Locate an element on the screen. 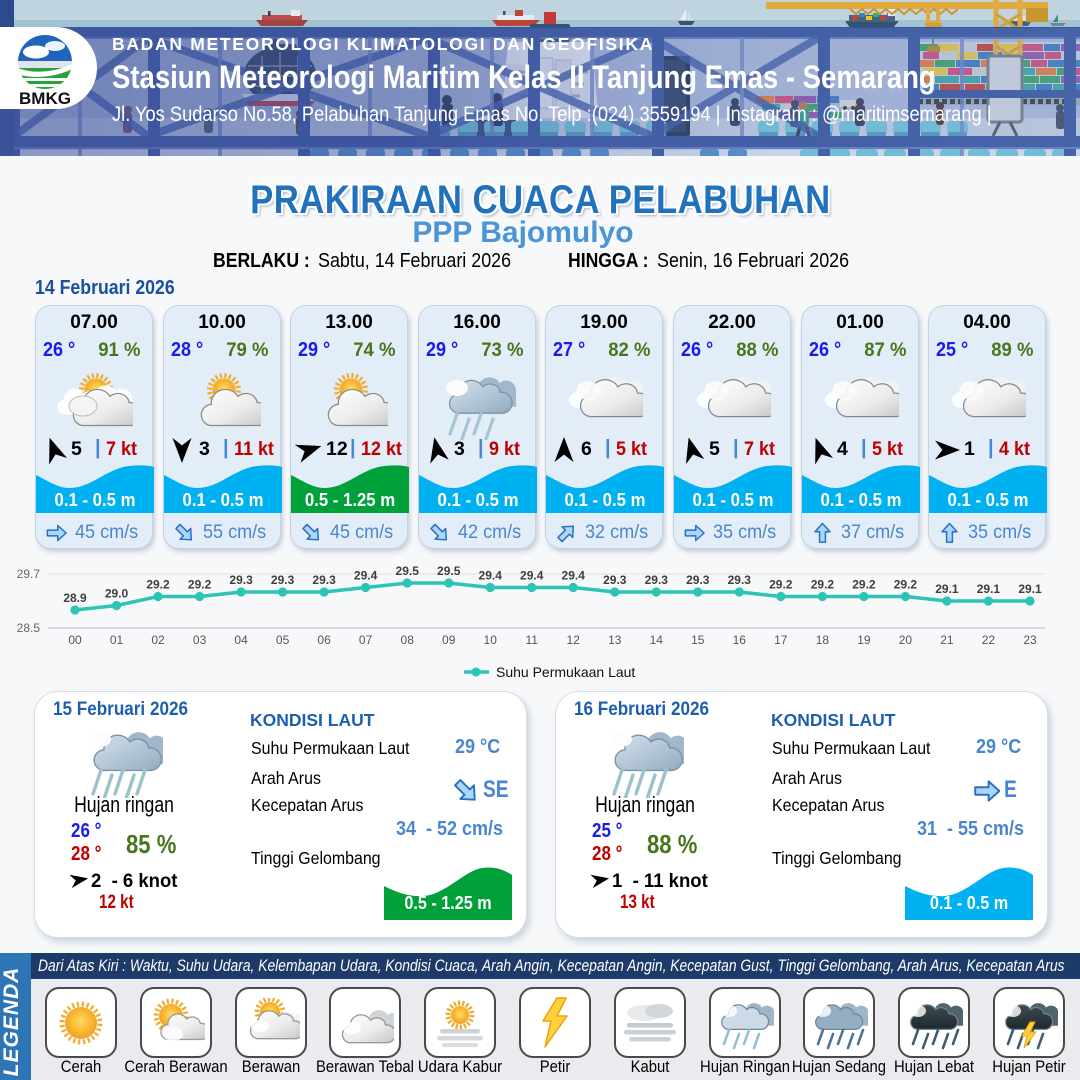 This screenshot has height=1080, width=1080. svg-text: 12 is located at coordinates (574, 640).